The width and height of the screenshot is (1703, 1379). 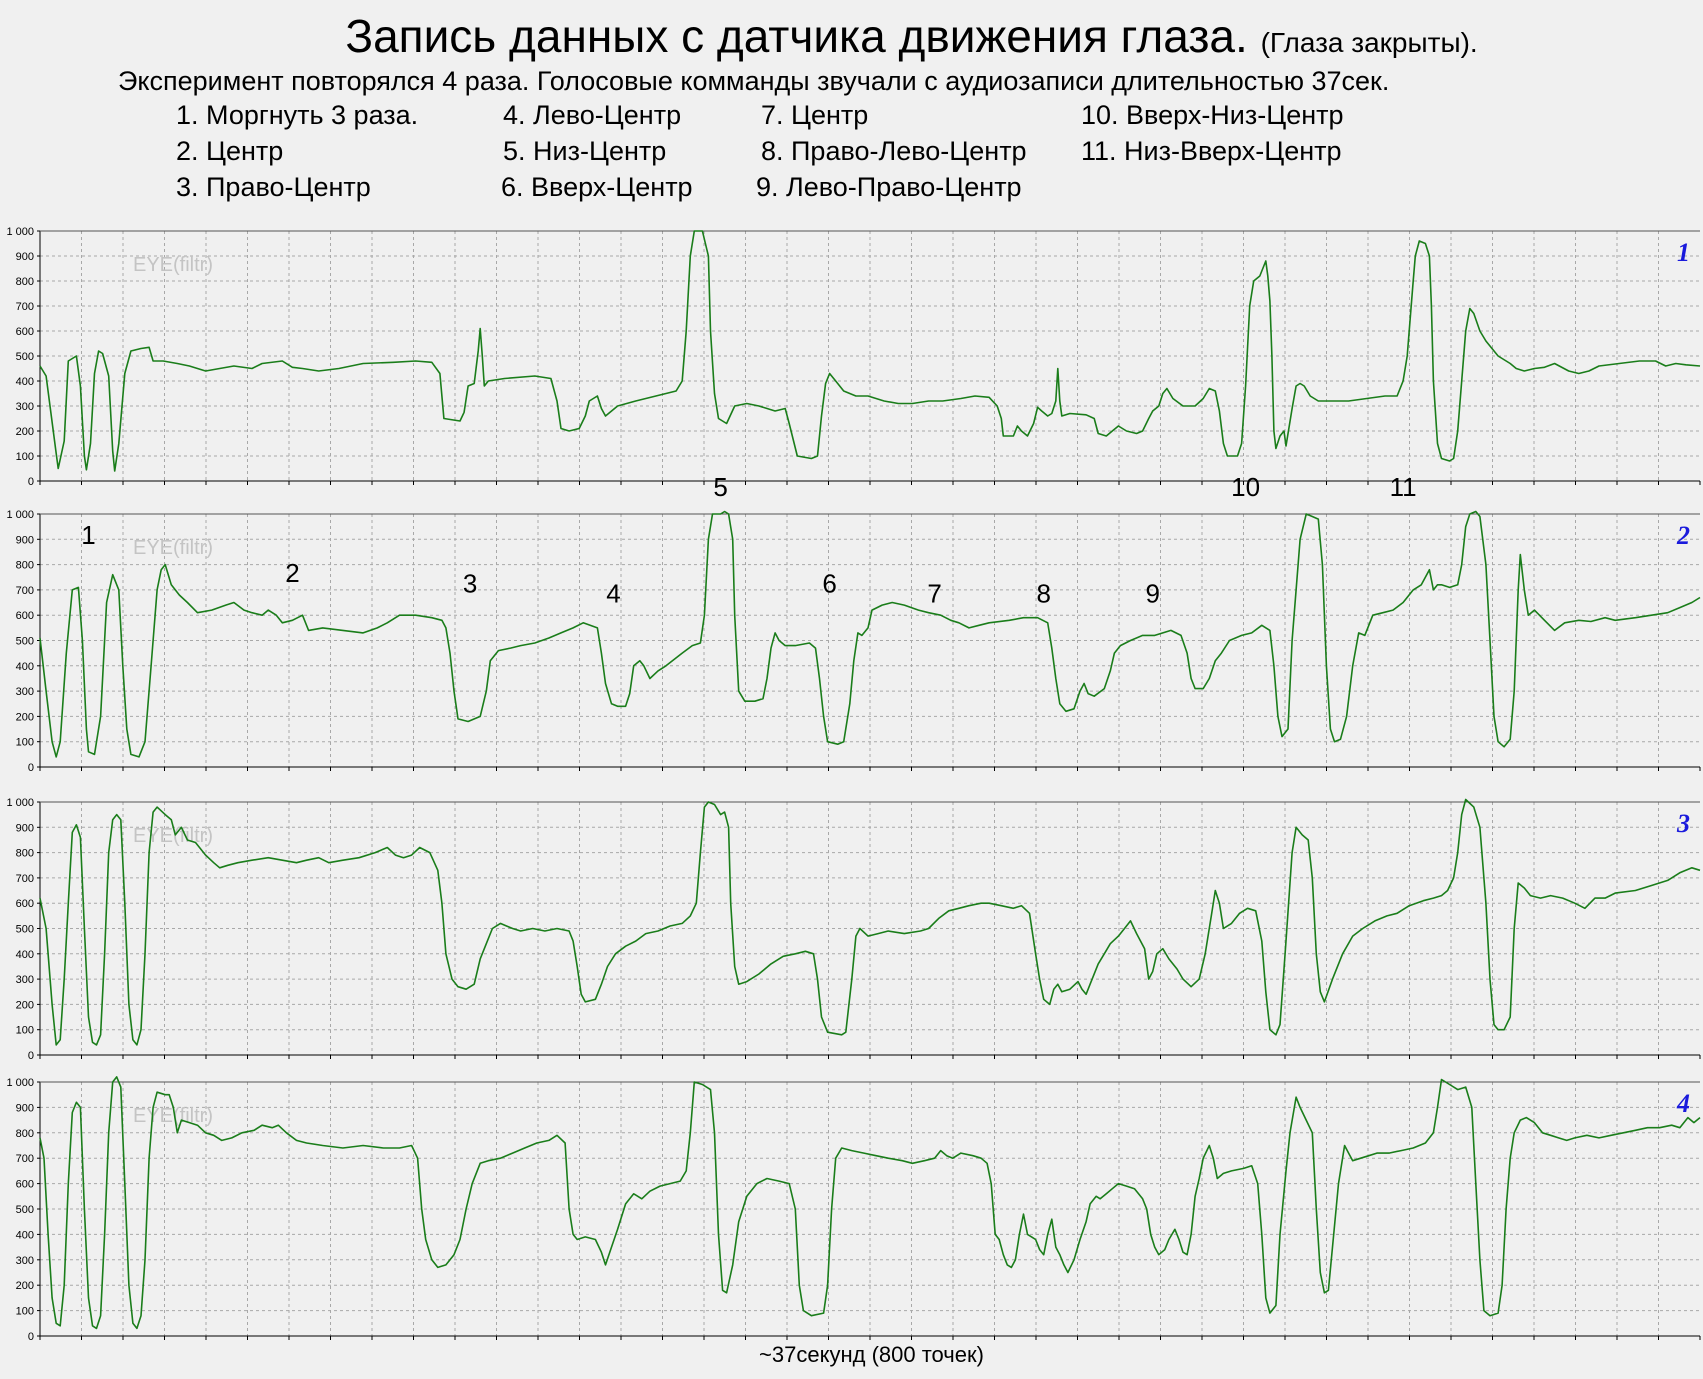 I want to click on panel-number: 2, so click(x=1683, y=535).